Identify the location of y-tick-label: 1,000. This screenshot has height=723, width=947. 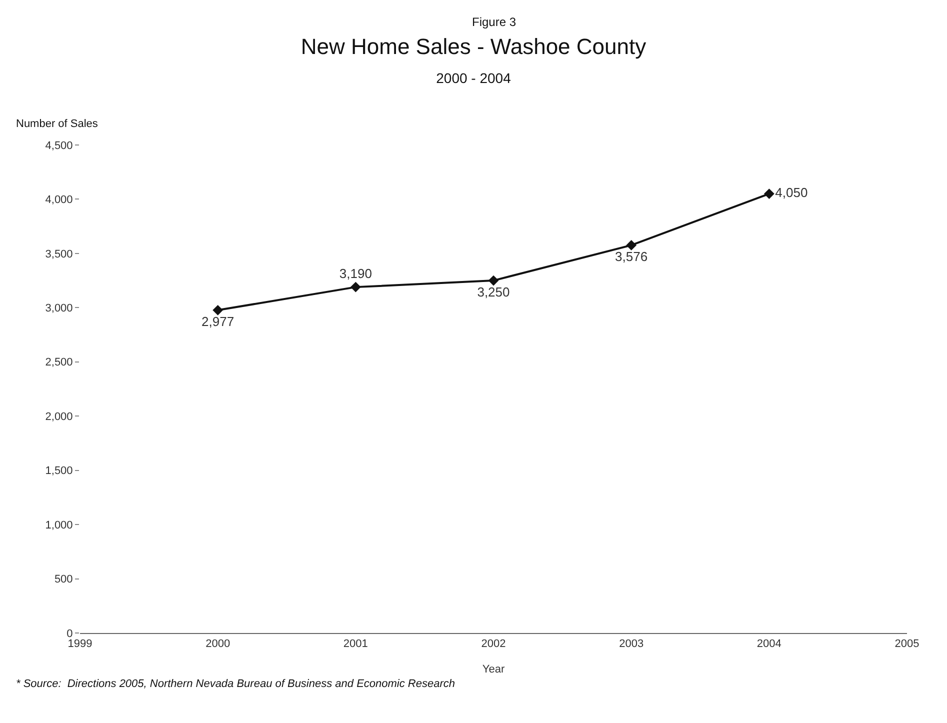
(59, 525).